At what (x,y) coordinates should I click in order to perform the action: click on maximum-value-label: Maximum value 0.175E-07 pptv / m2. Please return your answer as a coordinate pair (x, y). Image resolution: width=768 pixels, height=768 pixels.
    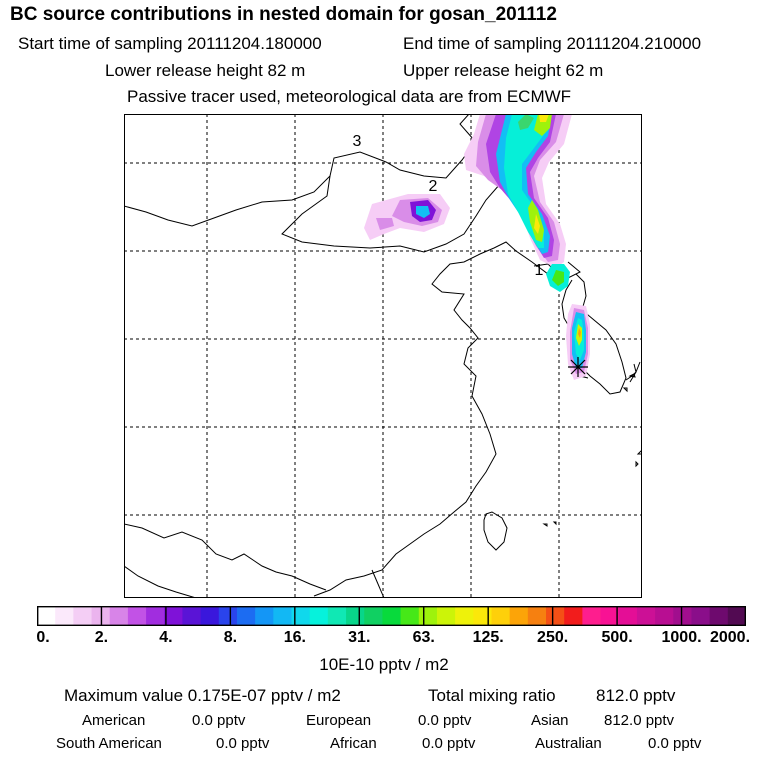
    Looking at the image, I should click on (202, 695).